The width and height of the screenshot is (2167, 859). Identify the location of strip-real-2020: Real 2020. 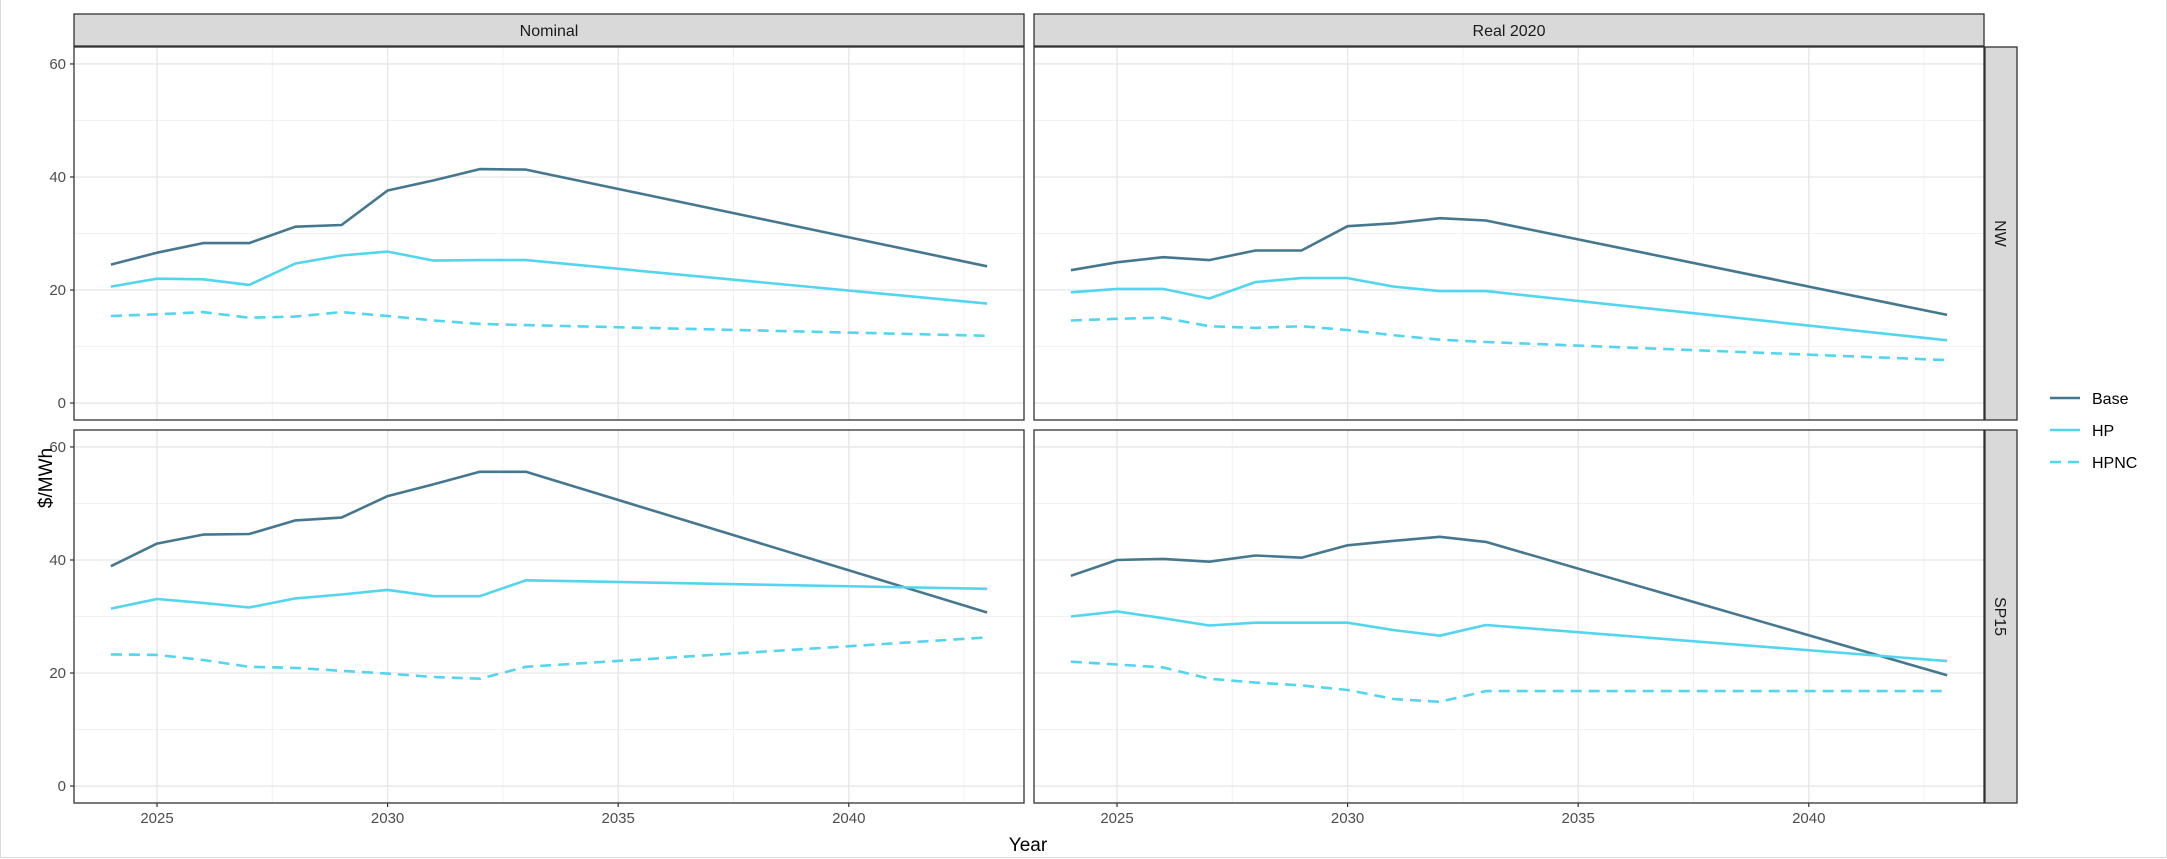
(1509, 30).